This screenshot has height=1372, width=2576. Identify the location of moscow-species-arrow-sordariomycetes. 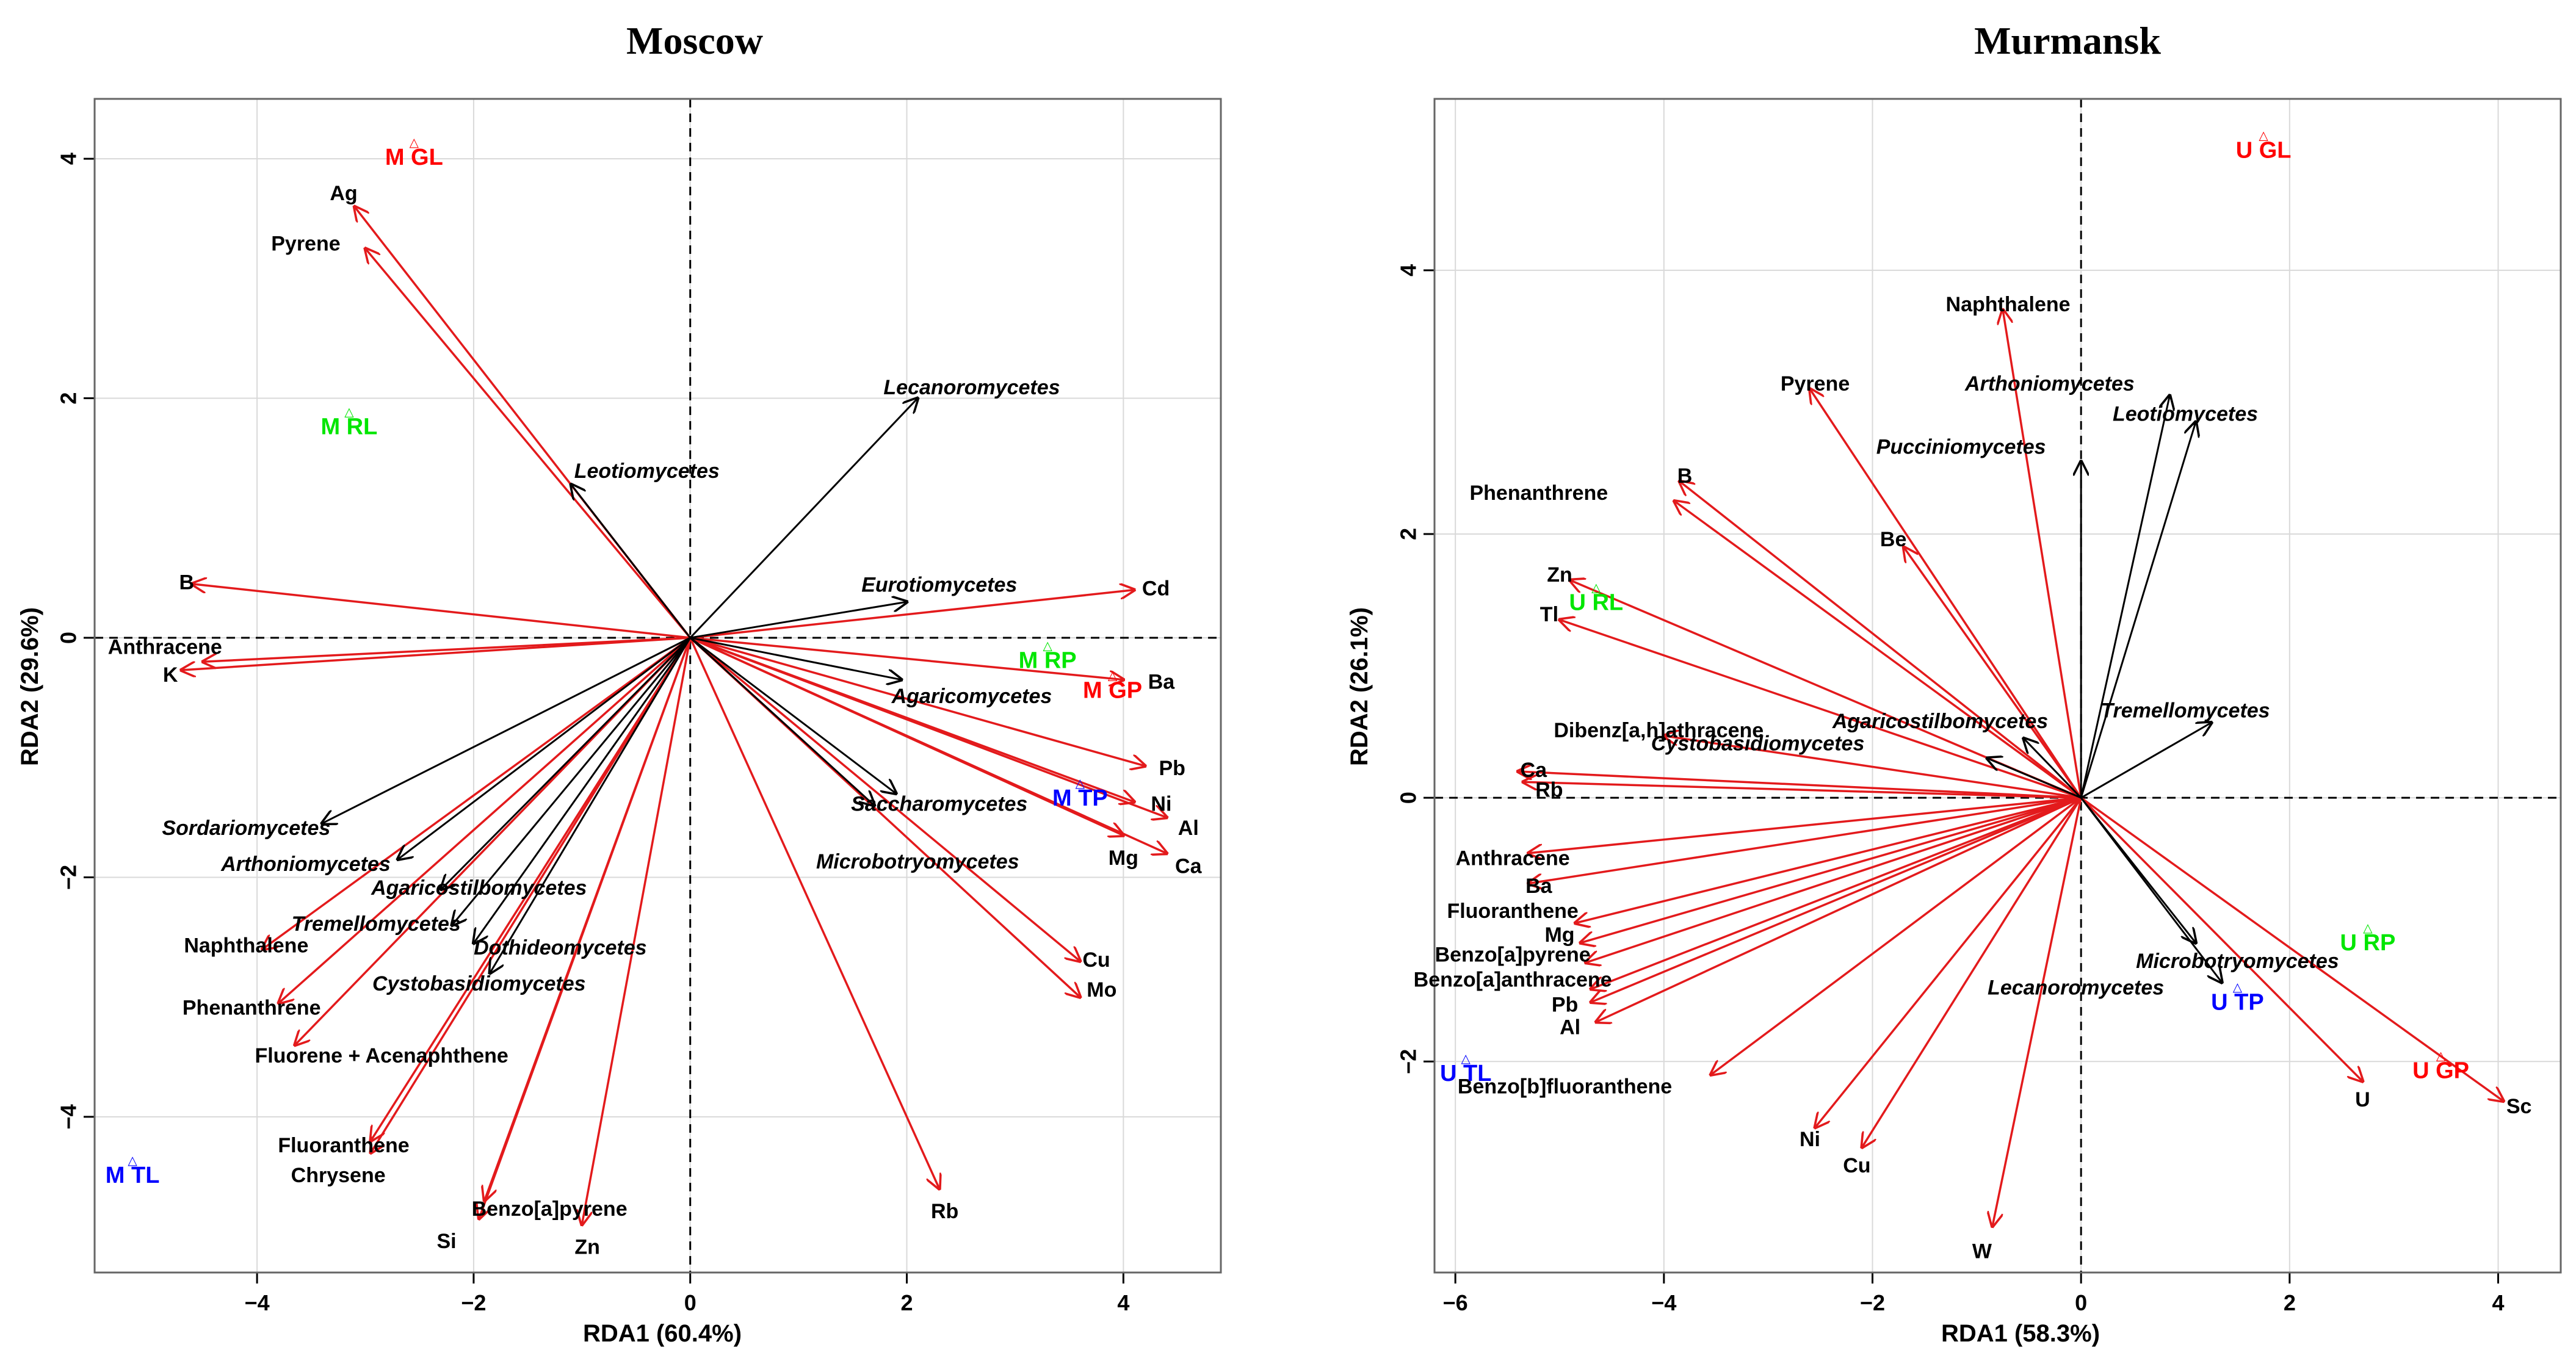
(506, 730).